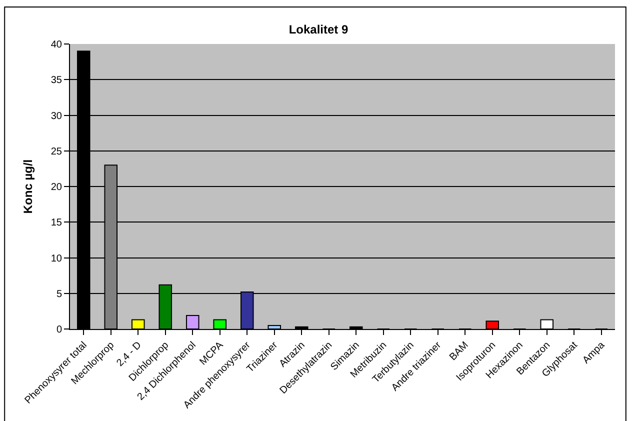 Image resolution: width=637 pixels, height=421 pixels. What do you see at coordinates (28, 186) in the screenshot?
I see `y-axis-title: Konc µg/l` at bounding box center [28, 186].